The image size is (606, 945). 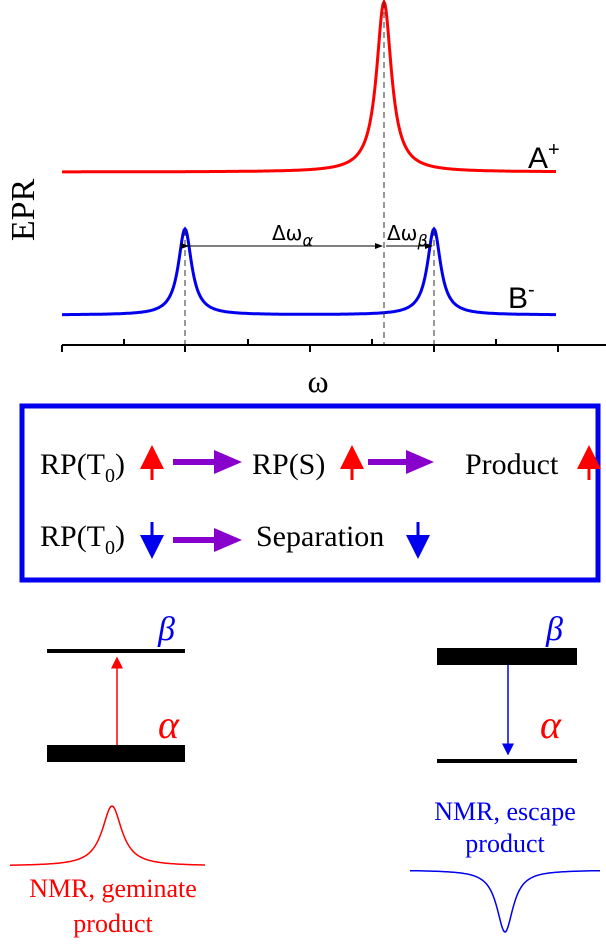 What do you see at coordinates (333, 345) in the screenshot?
I see `x-axis` at bounding box center [333, 345].